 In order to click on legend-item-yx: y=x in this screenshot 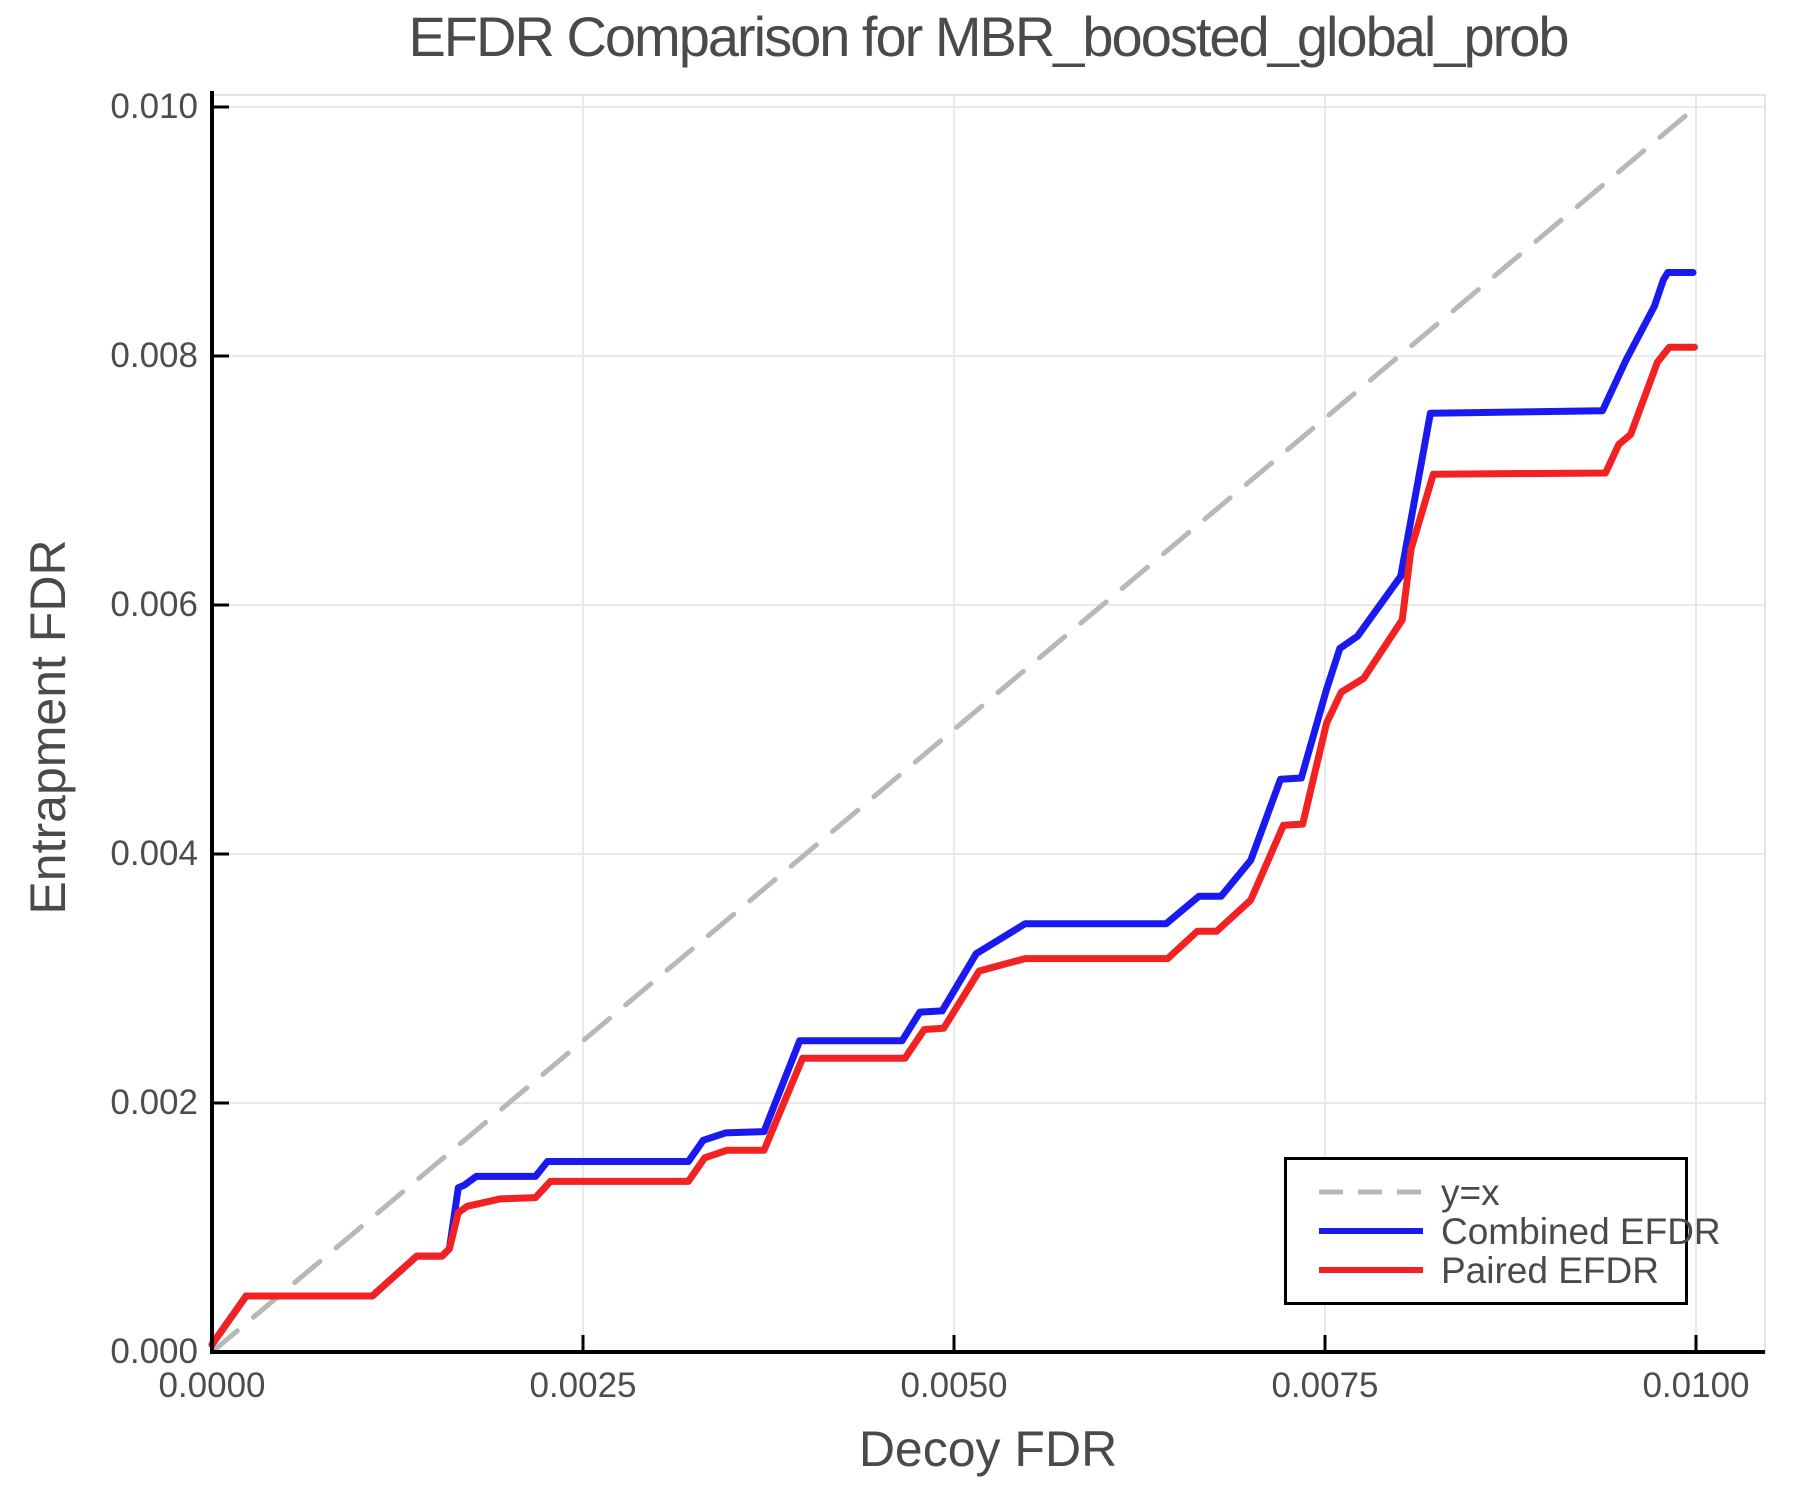, I will do `click(1501, 1192)`.